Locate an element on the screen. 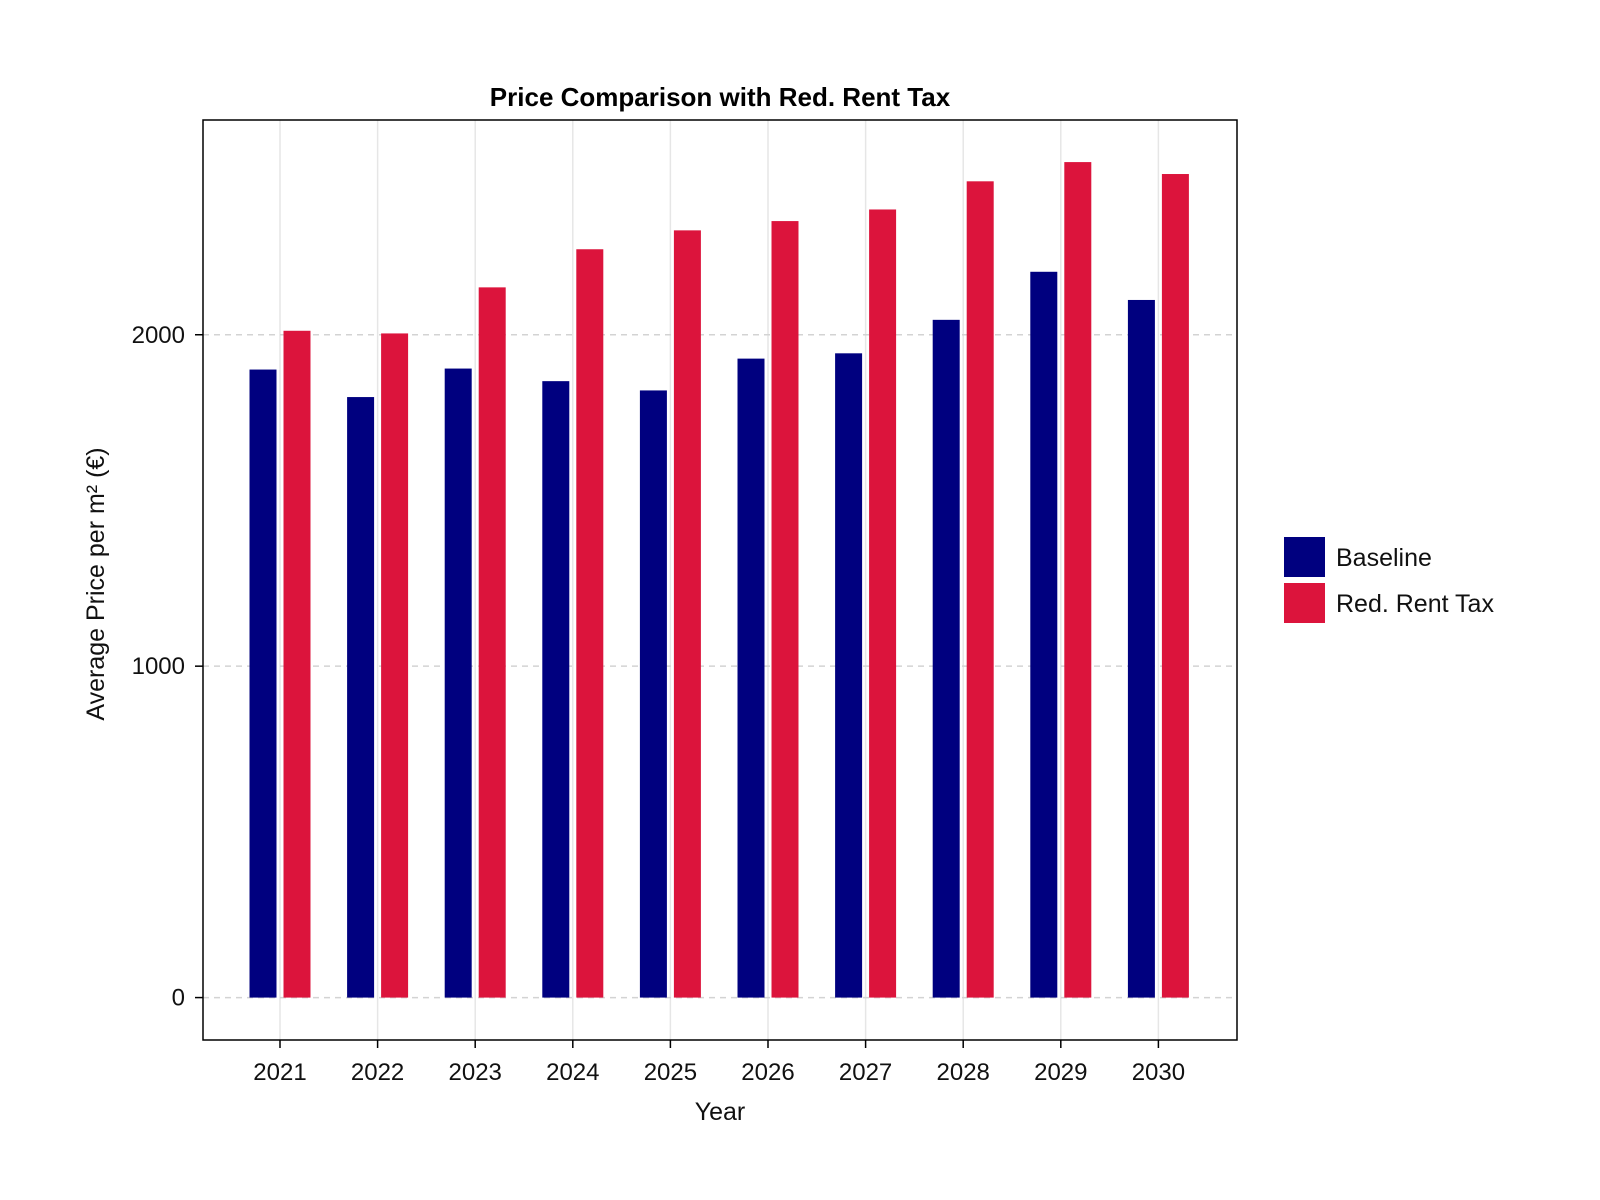 The image size is (1600, 1200). x-axis-label: Year is located at coordinates (720, 1112).